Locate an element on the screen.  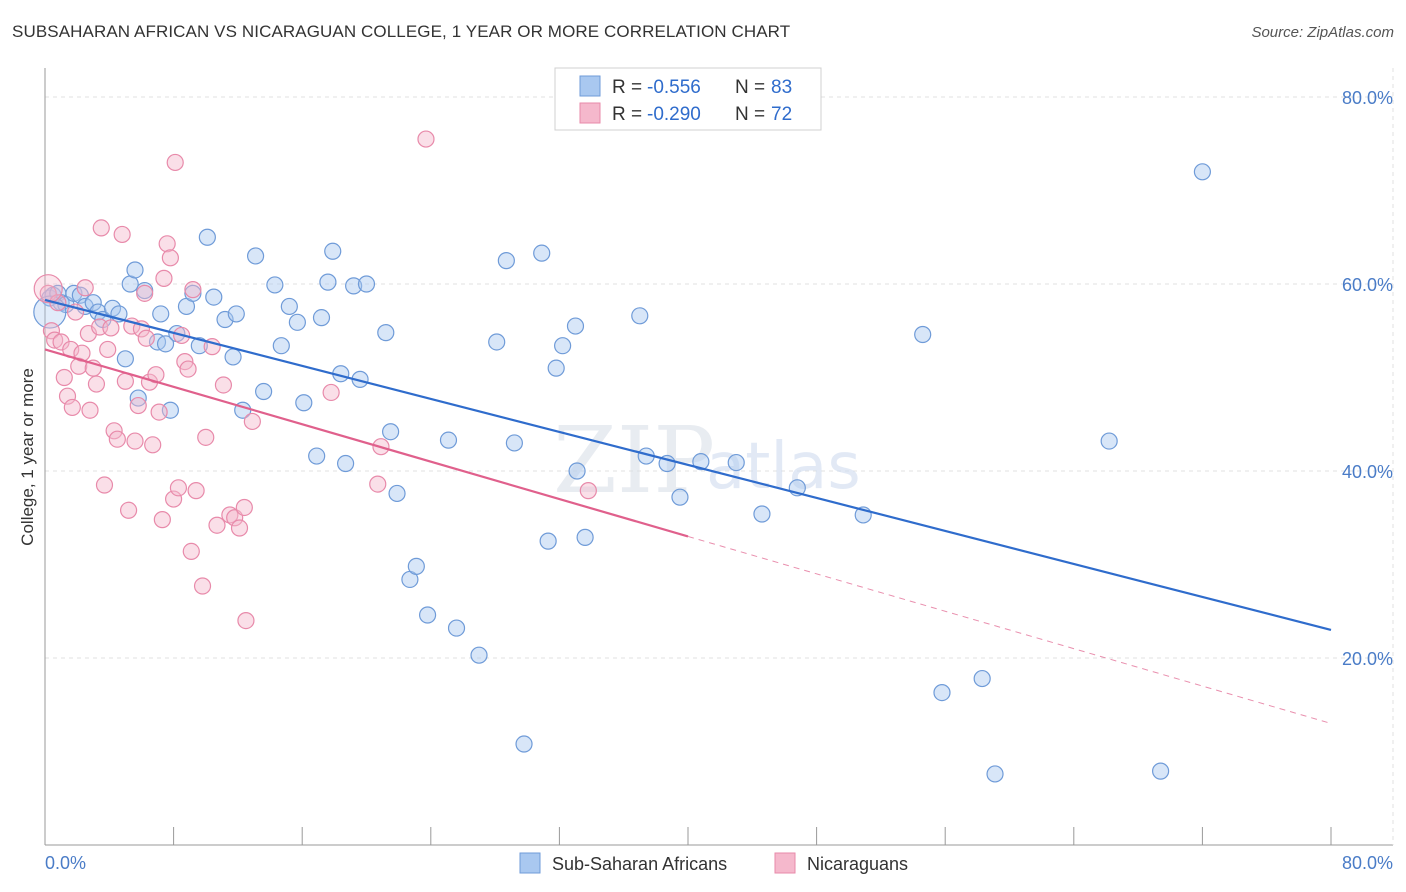
trend-line-nicaraguan-extension is located at coordinates (1009, 629).